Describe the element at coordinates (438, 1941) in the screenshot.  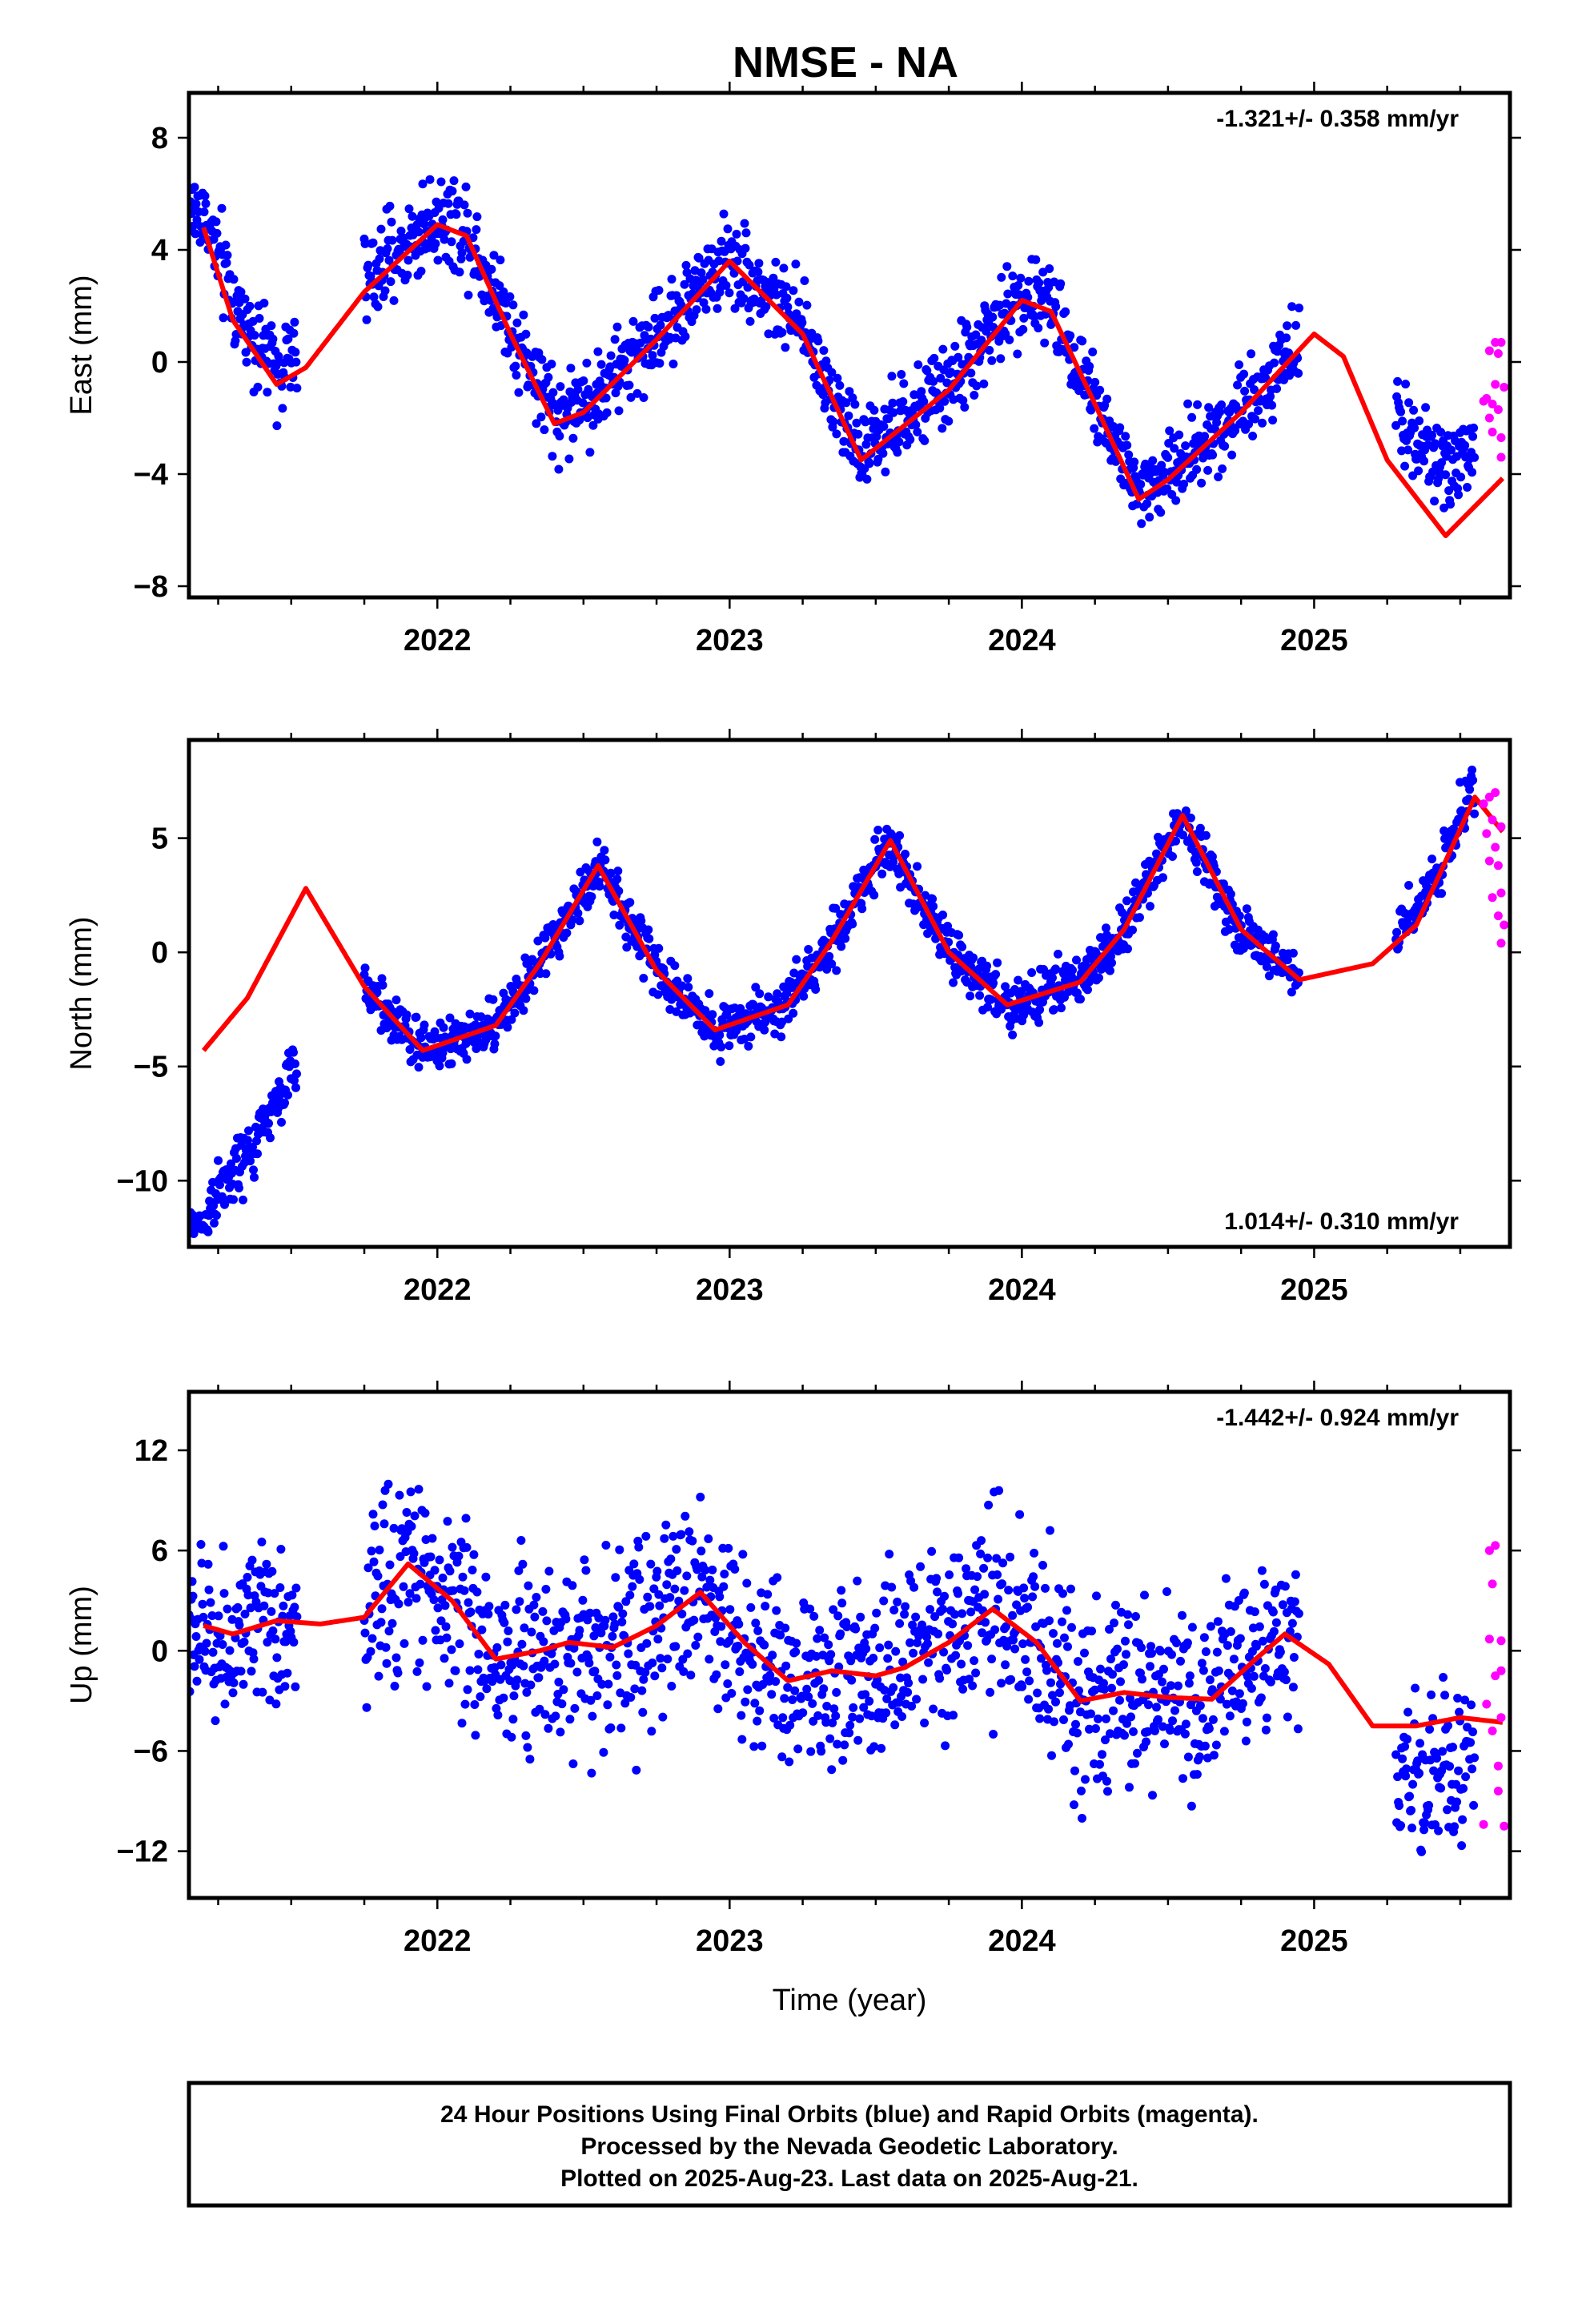
I see `x-tick-label: 2022` at that location.